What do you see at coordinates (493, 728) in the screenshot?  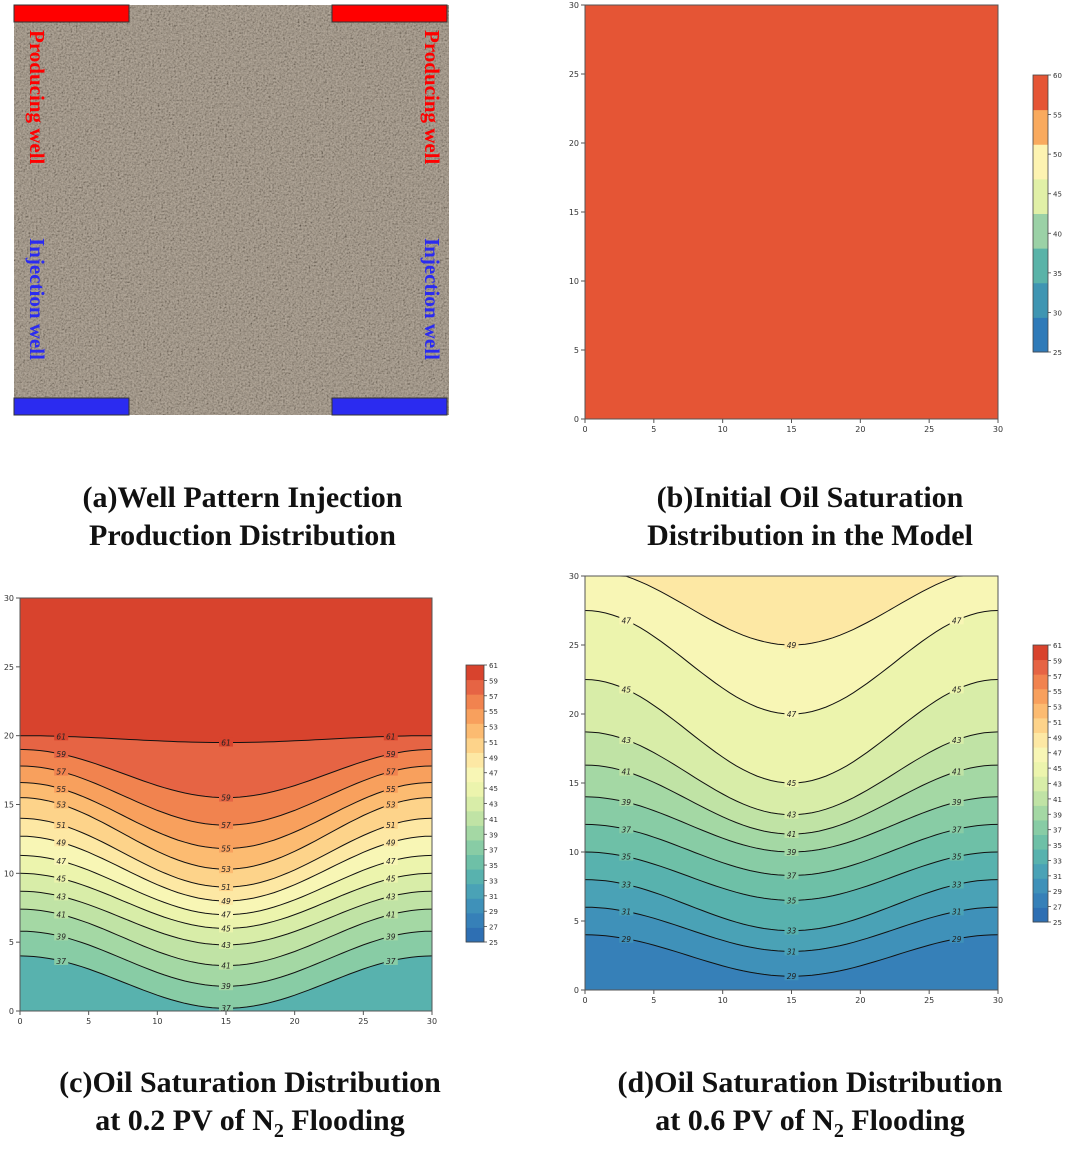 I see `colorbar-tick-label: 53` at bounding box center [493, 728].